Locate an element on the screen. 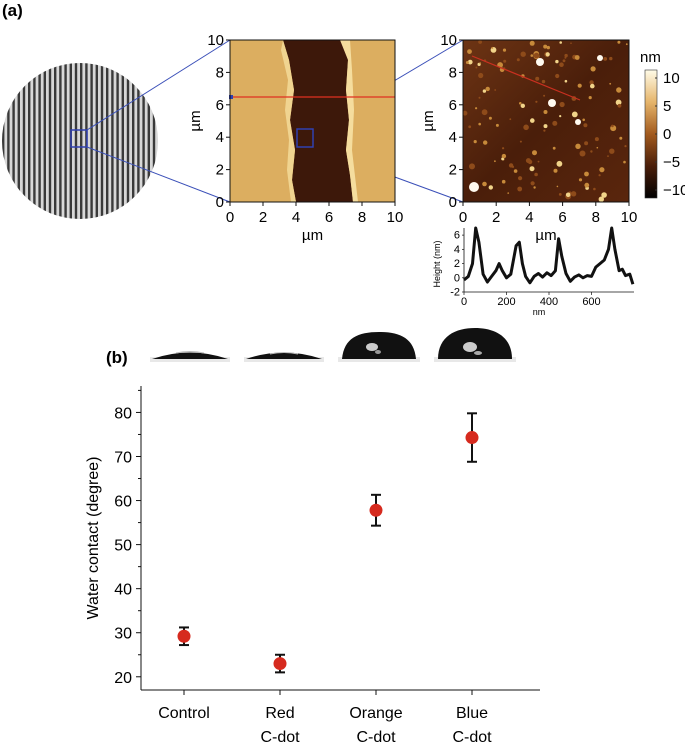  afm-zoom-x-tick-label: 10 is located at coordinates (629, 217).